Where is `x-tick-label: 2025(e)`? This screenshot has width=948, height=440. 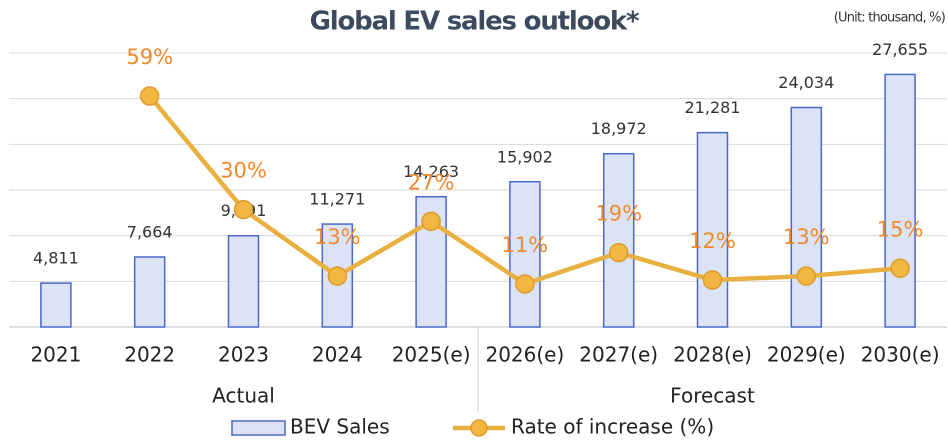
x-tick-label: 2025(e) is located at coordinates (431, 355).